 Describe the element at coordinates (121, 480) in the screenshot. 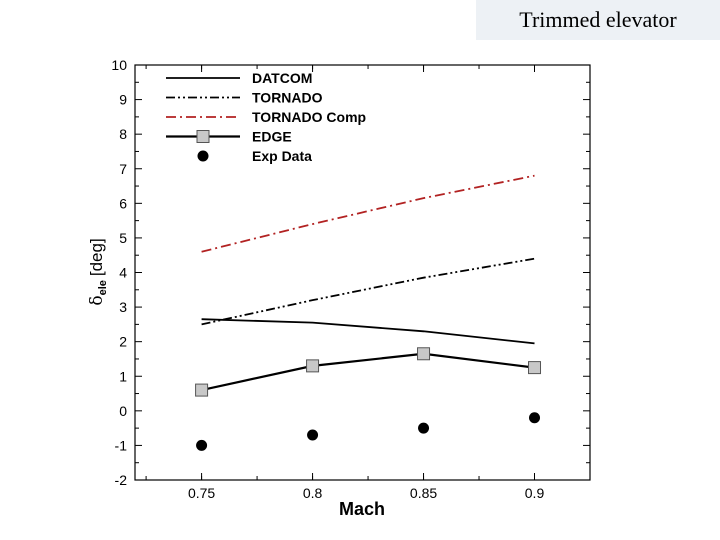

I see `y-tick-label: -2` at that location.